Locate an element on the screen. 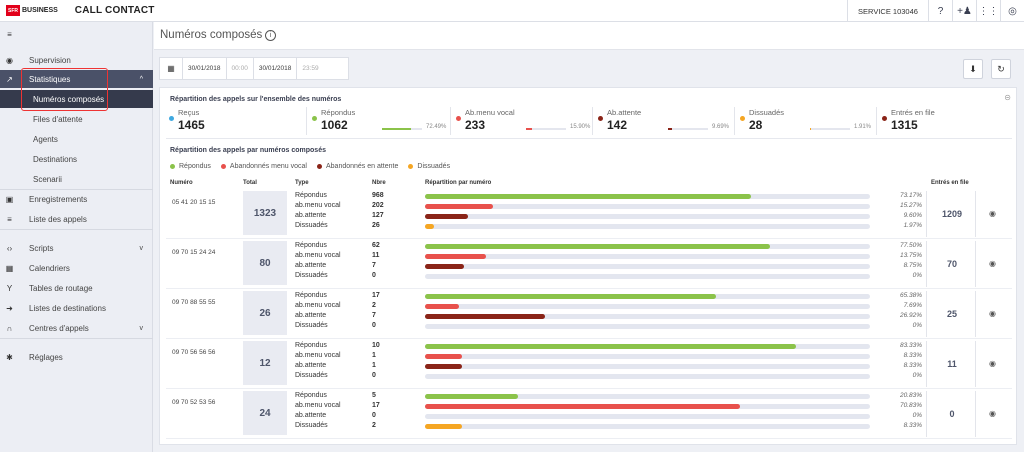 Image resolution: width=1024 pixels, height=452 pixels. legend-item: Répondus is located at coordinates (190, 166).